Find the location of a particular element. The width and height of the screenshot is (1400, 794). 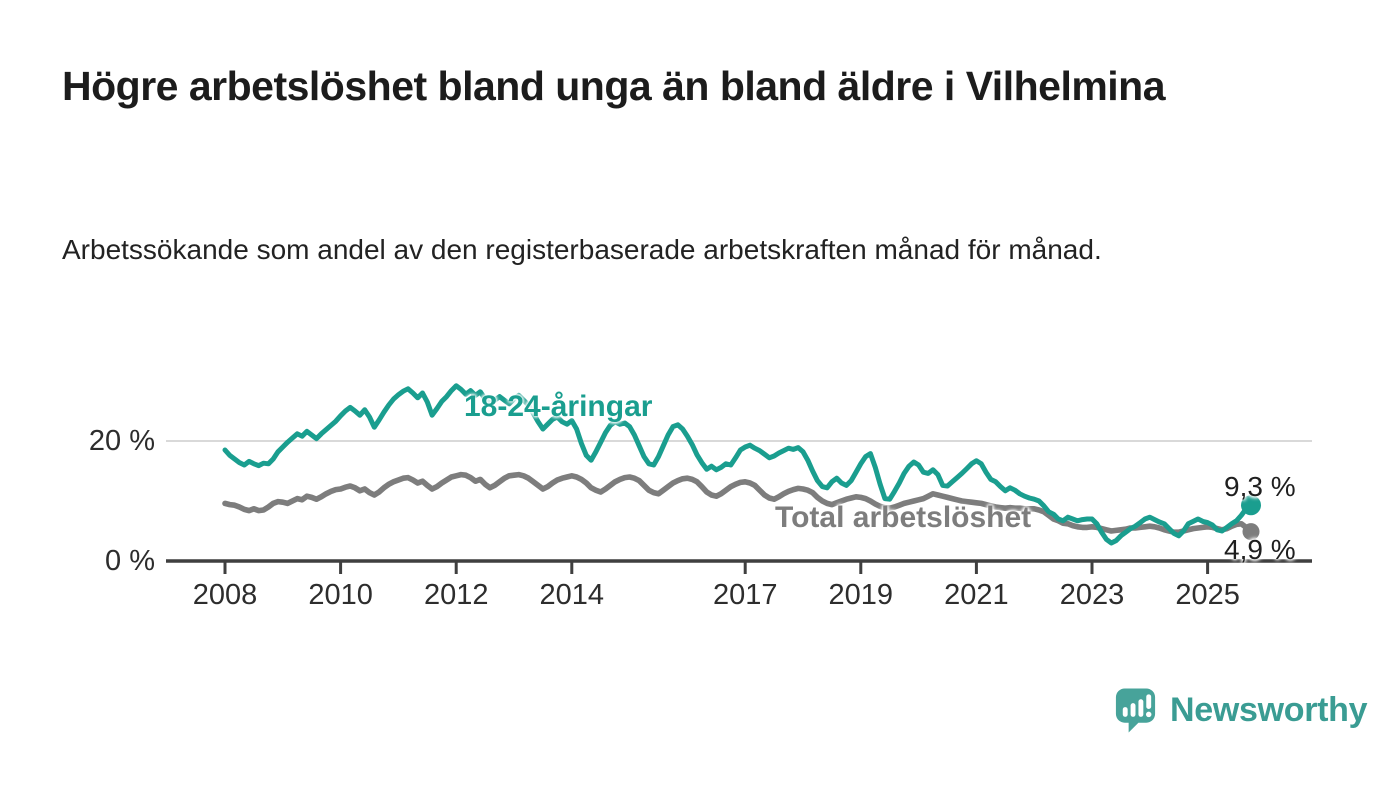

x-axis-tick-label: 2008 is located at coordinates (225, 595).